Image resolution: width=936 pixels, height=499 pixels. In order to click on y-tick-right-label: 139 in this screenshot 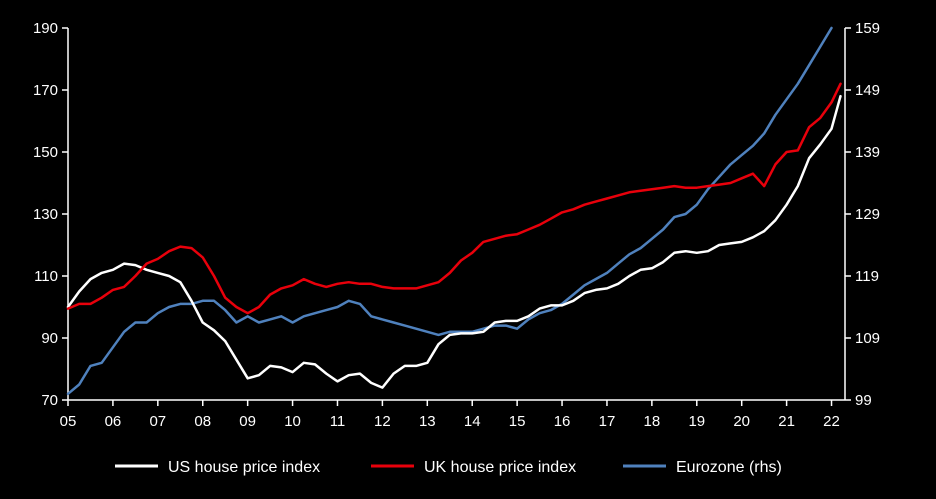, I will do `click(867, 152)`.